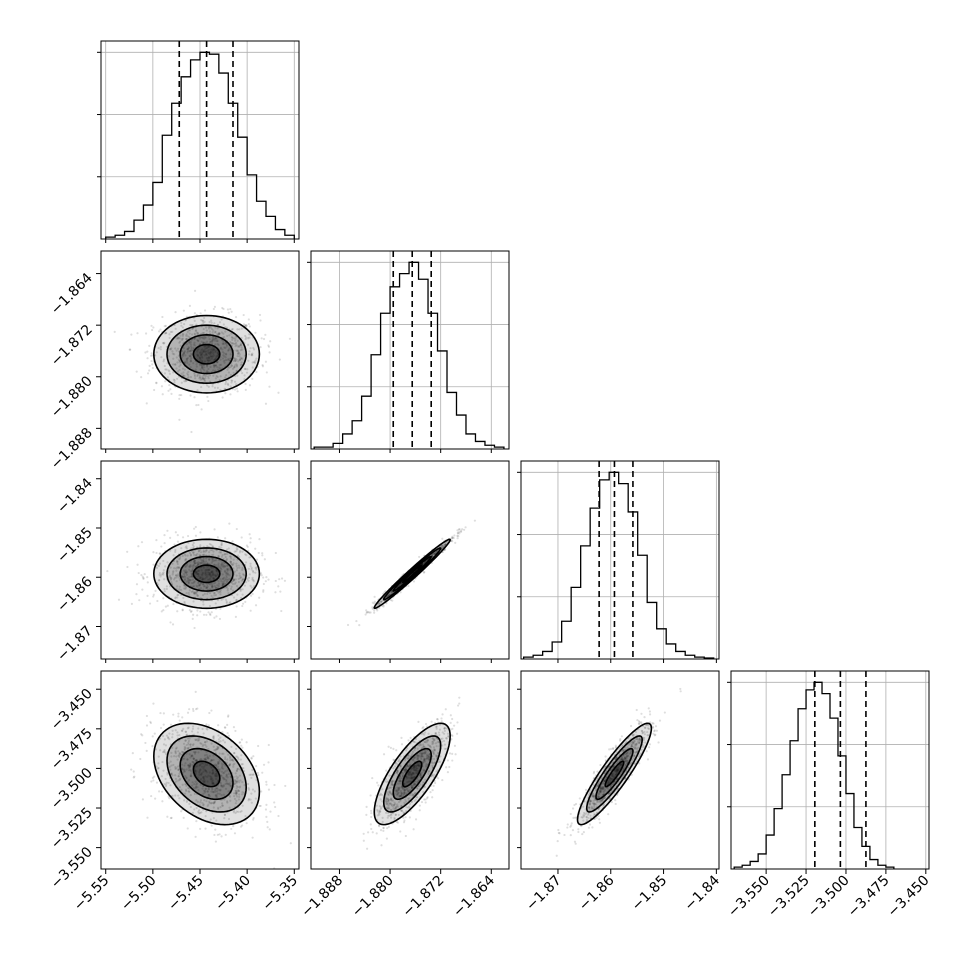 The image size is (970, 970). I want to click on scatter-body, so click(618, 772).